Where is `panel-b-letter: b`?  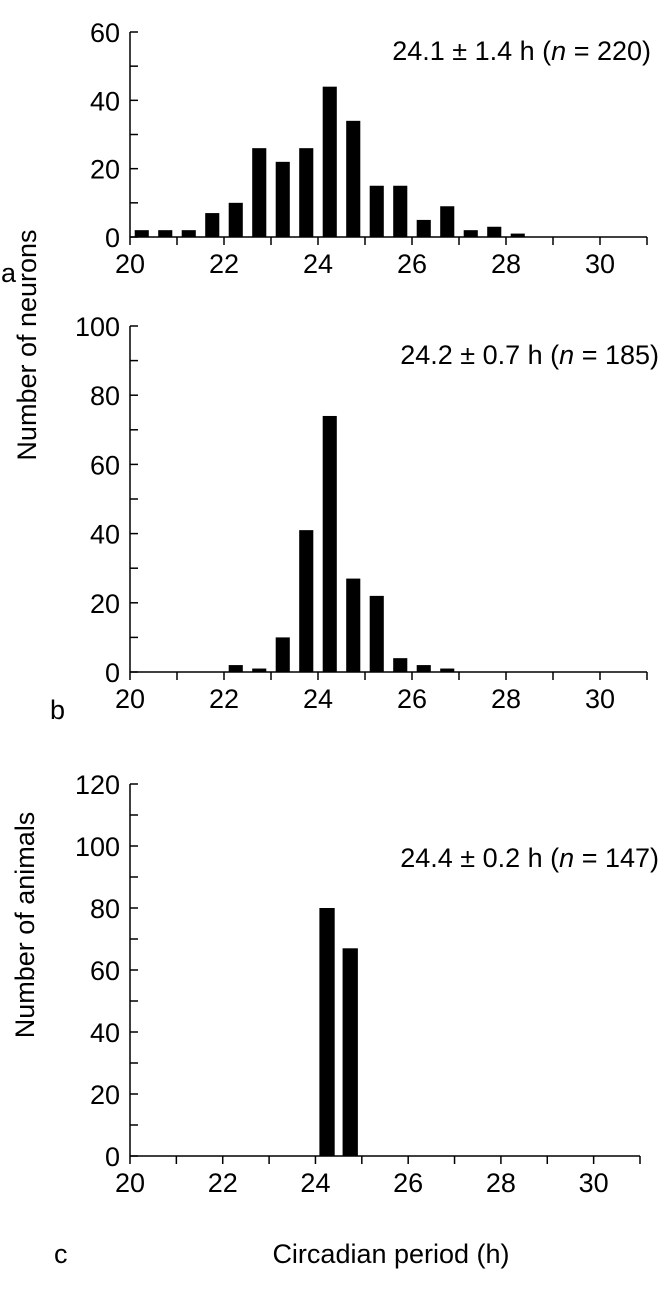 panel-b-letter: b is located at coordinates (57, 710).